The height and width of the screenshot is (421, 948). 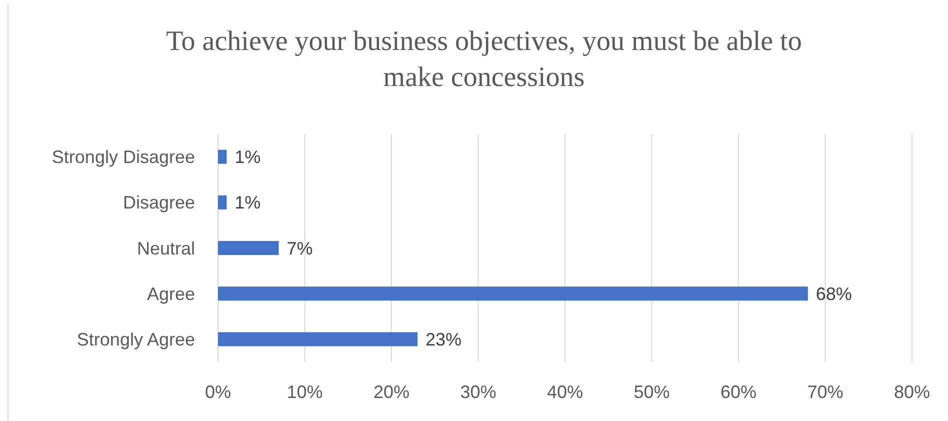 What do you see at coordinates (123, 157) in the screenshot?
I see `y-tick-label: Strongly Disagree` at bounding box center [123, 157].